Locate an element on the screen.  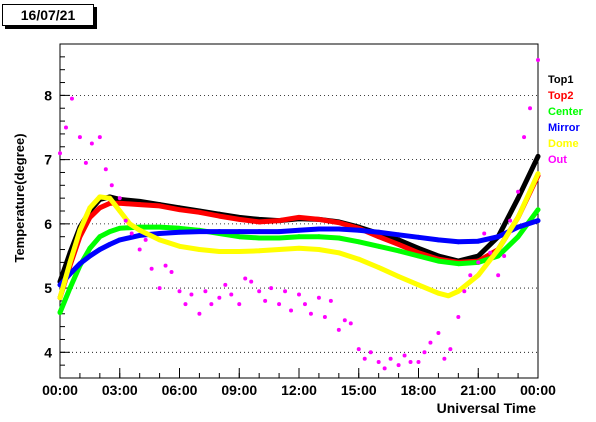
legend-entry-mirror: Mirror is located at coordinates (564, 128).